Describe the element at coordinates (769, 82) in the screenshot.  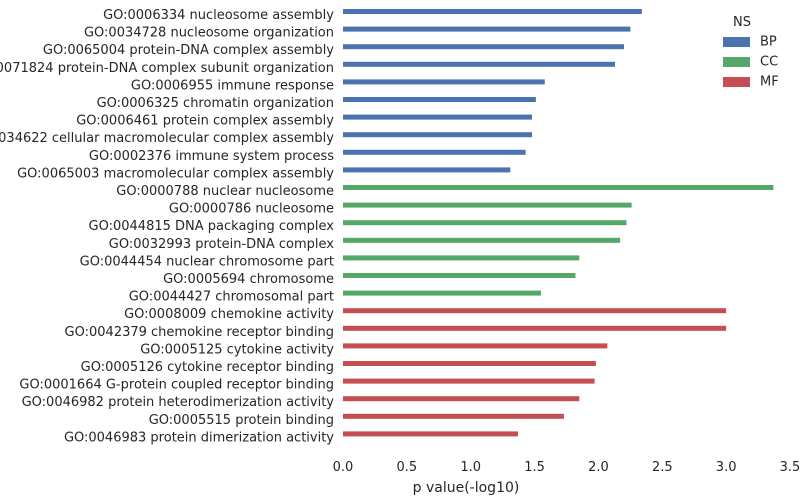
I see `legend-label-mf: MF` at that location.